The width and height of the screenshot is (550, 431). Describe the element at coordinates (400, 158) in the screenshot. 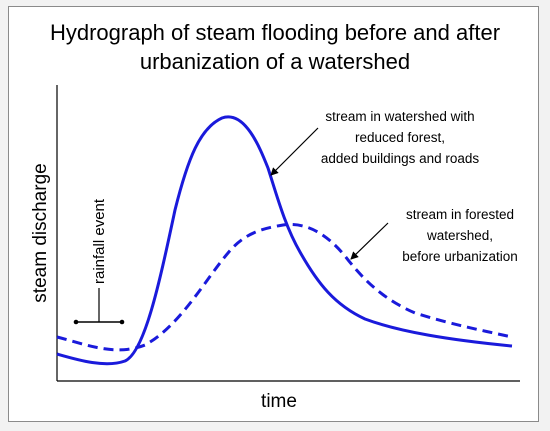

I see `urban-label-line-3: added buildings and roads` at that location.